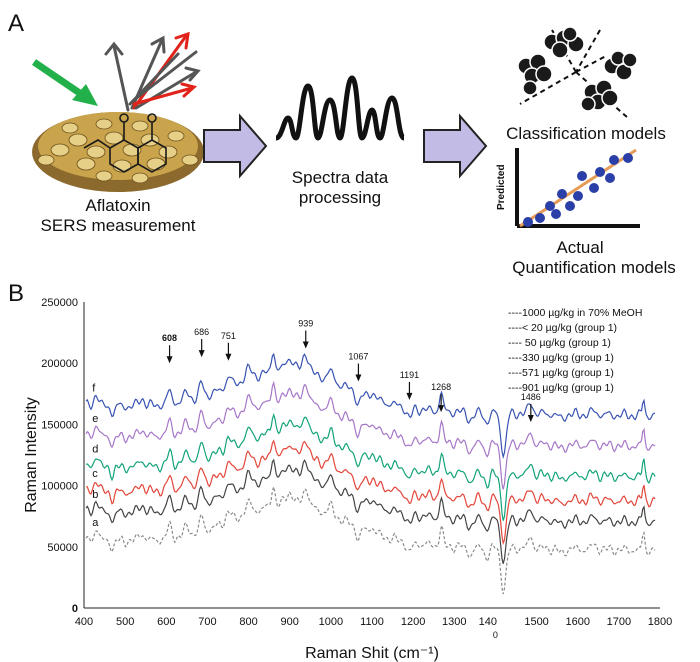 This screenshot has height=662, width=700. What do you see at coordinates (75, 609) in the screenshot?
I see `y-tick-label: 0` at bounding box center [75, 609].